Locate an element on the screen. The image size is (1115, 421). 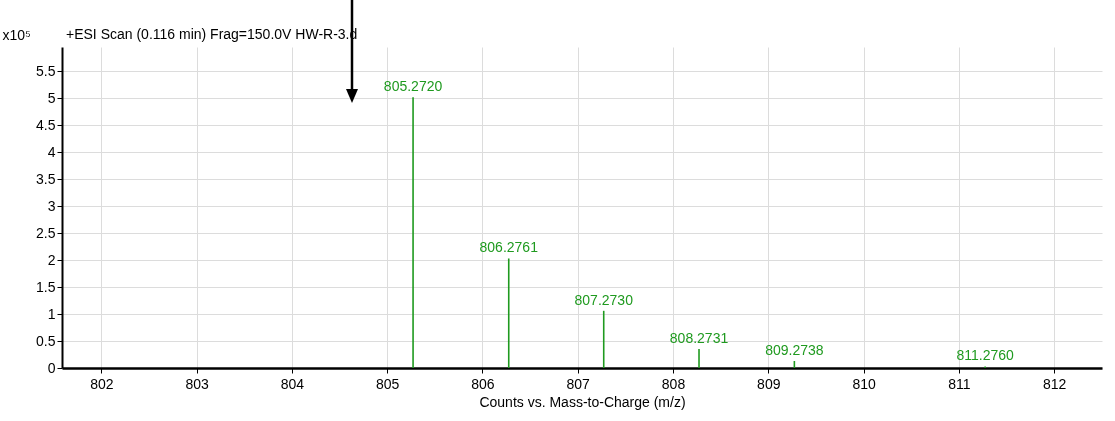
x-tick-label: 806 is located at coordinates (483, 383).